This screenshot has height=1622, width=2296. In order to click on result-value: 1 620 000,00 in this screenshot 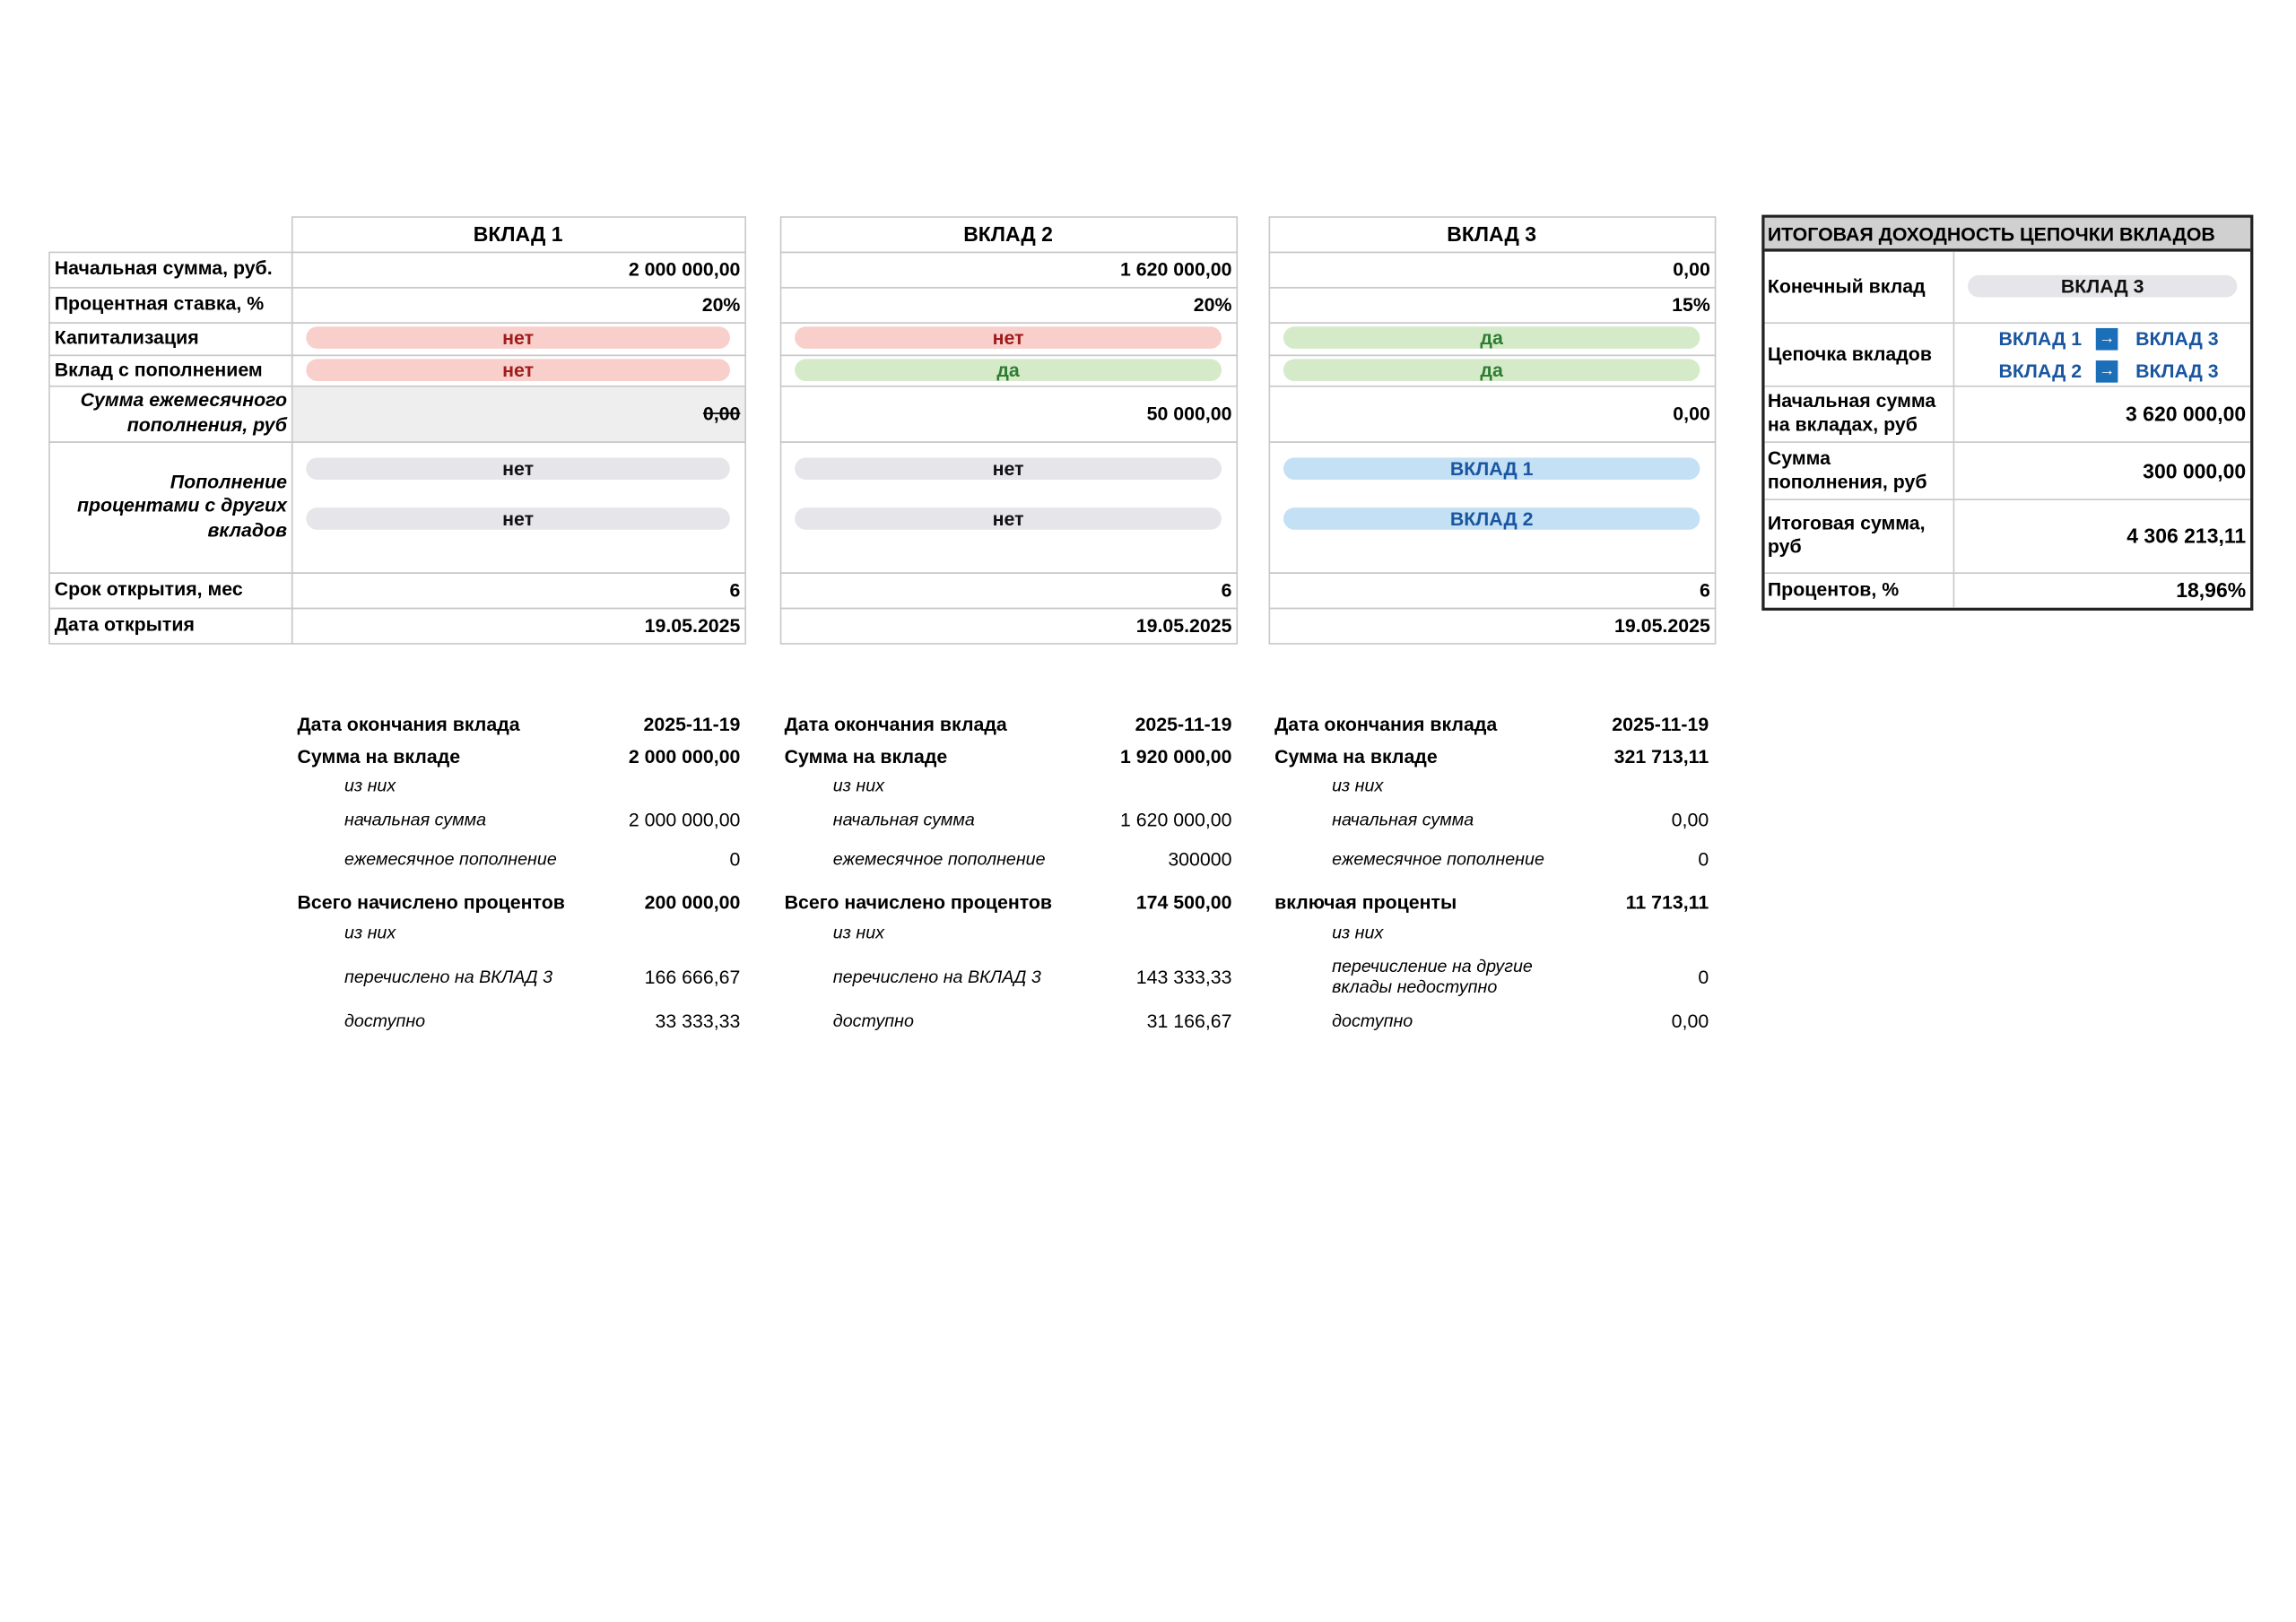, I will do `click(1175, 819)`.